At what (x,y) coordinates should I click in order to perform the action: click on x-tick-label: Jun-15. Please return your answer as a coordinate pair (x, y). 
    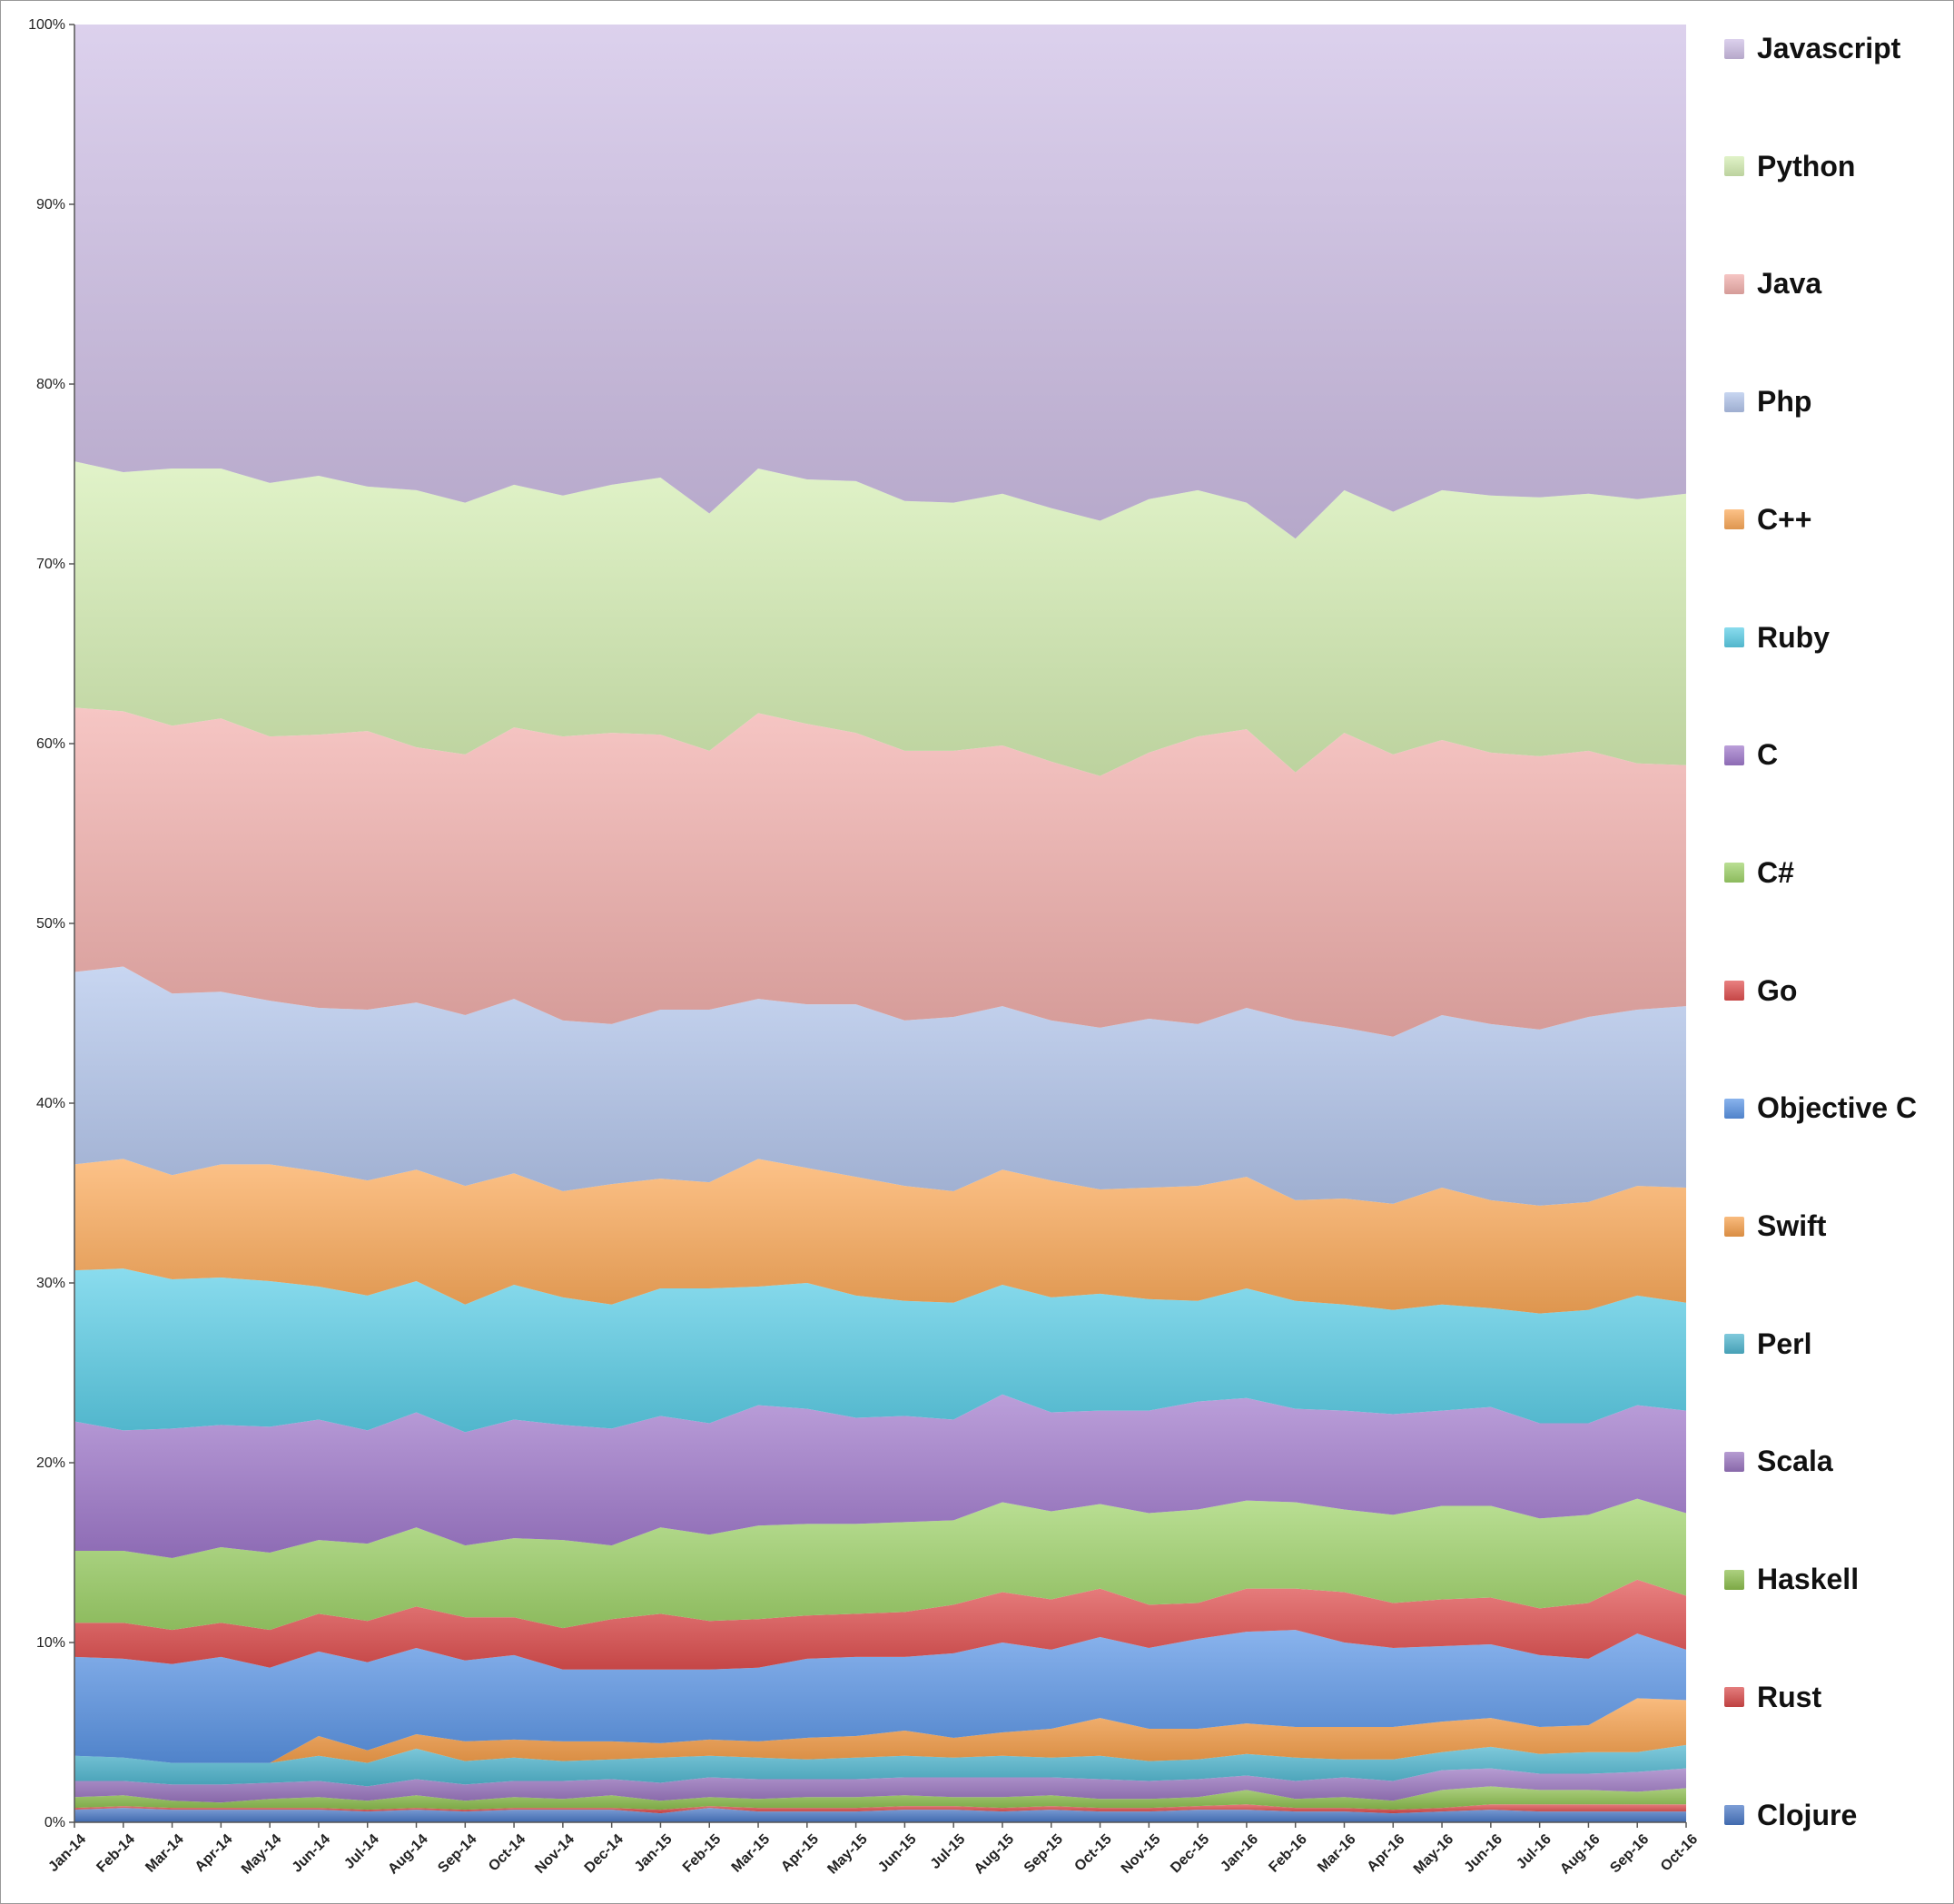
    Looking at the image, I should click on (897, 1854).